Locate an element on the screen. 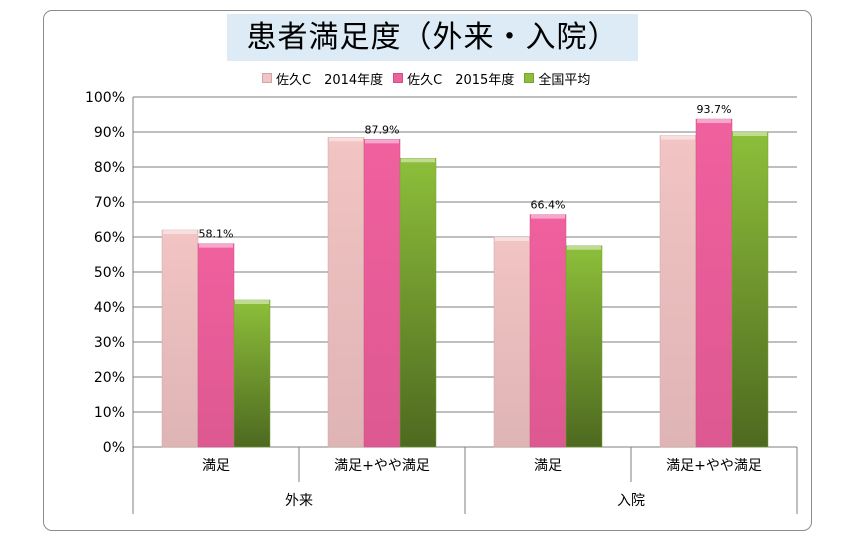  legend-item-national: 全国平均 is located at coordinates (557, 78).